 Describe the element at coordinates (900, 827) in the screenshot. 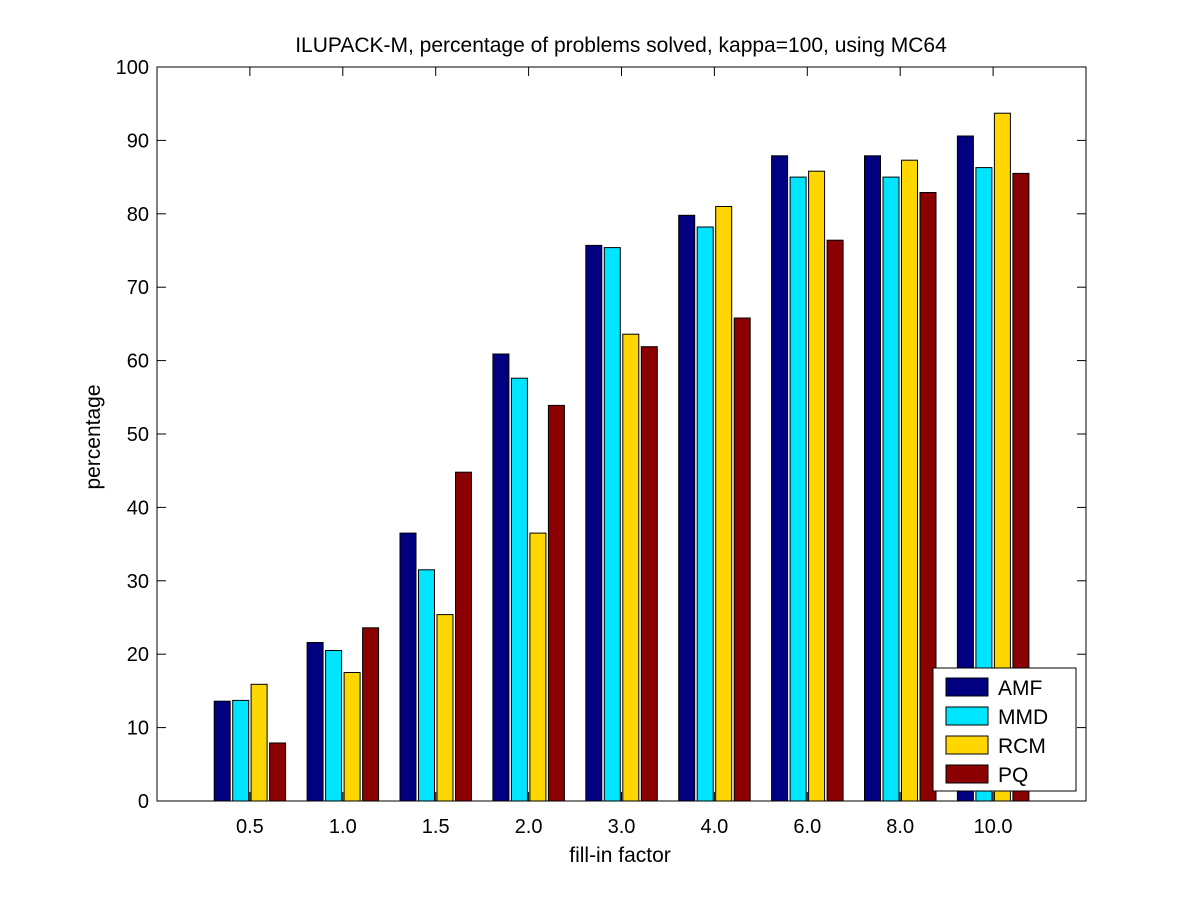

I see `x-tick-label: 8.0` at that location.